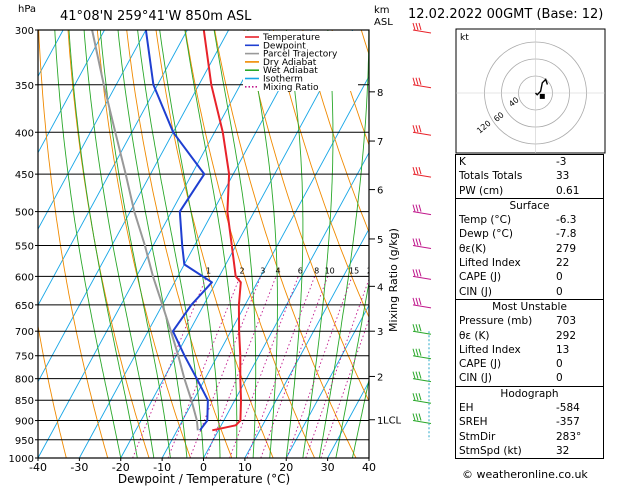  I want to click on index-value: 13, so click(563, 349).